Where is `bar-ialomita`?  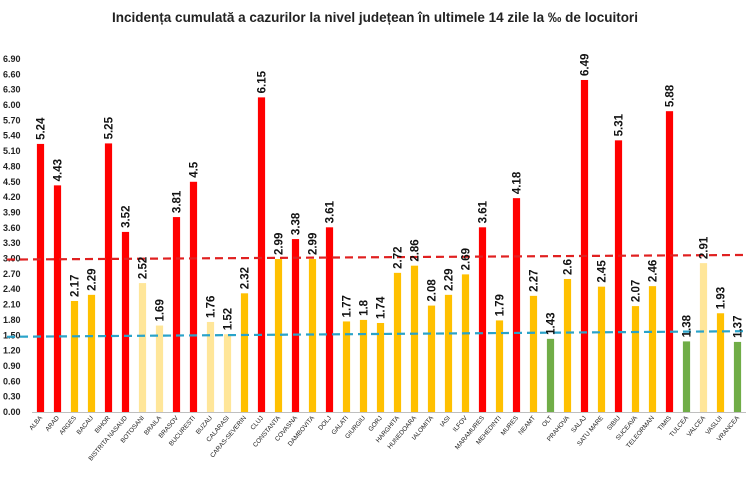
bar-ialomita is located at coordinates (431, 358).